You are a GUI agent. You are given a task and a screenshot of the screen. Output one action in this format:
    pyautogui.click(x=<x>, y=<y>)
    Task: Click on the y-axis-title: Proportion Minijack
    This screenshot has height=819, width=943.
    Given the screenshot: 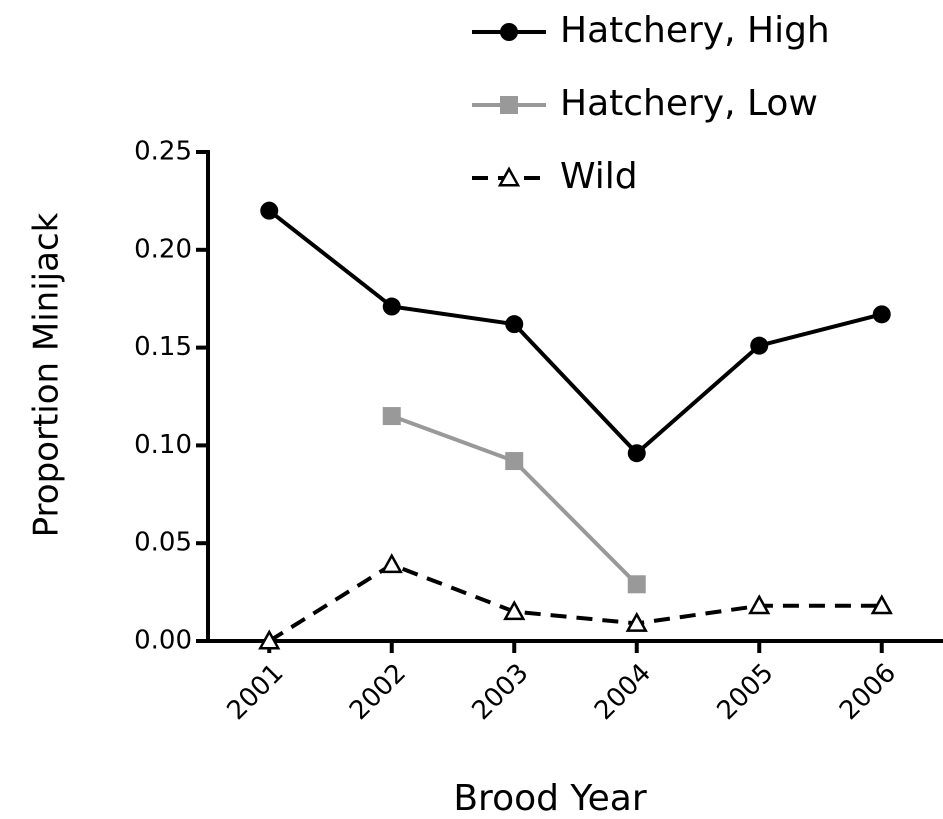 What is the action you would take?
    pyautogui.click(x=47, y=374)
    